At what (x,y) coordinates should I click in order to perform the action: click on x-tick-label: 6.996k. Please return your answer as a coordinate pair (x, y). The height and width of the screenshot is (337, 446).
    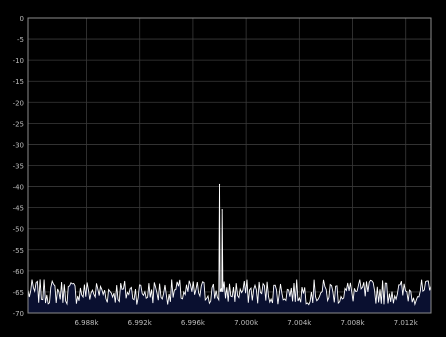
    Looking at the image, I should click on (193, 323).